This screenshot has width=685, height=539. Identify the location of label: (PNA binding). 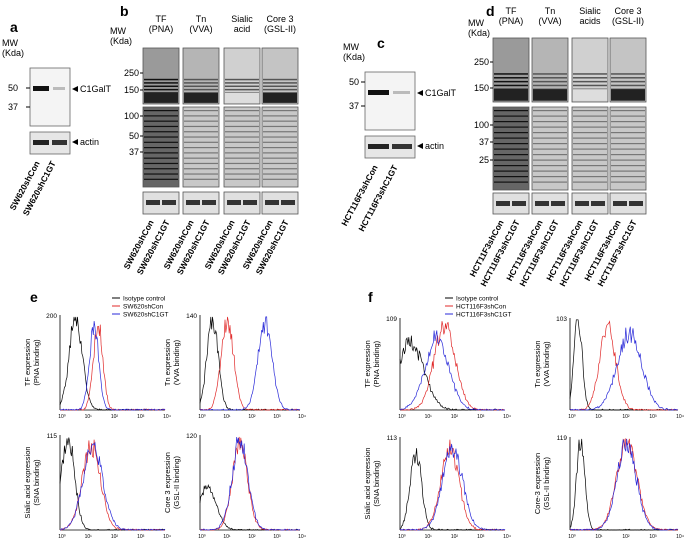
(376, 363).